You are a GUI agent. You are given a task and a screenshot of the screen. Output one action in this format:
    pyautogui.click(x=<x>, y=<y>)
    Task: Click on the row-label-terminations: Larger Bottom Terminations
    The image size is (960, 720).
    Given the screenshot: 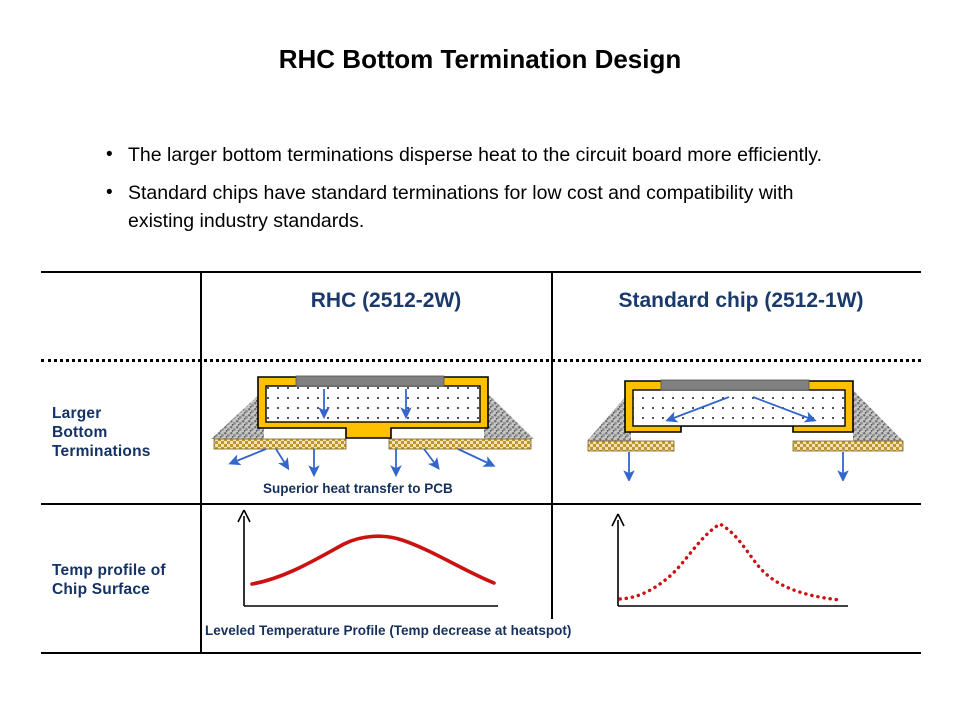 What is the action you would take?
    pyautogui.click(x=101, y=432)
    